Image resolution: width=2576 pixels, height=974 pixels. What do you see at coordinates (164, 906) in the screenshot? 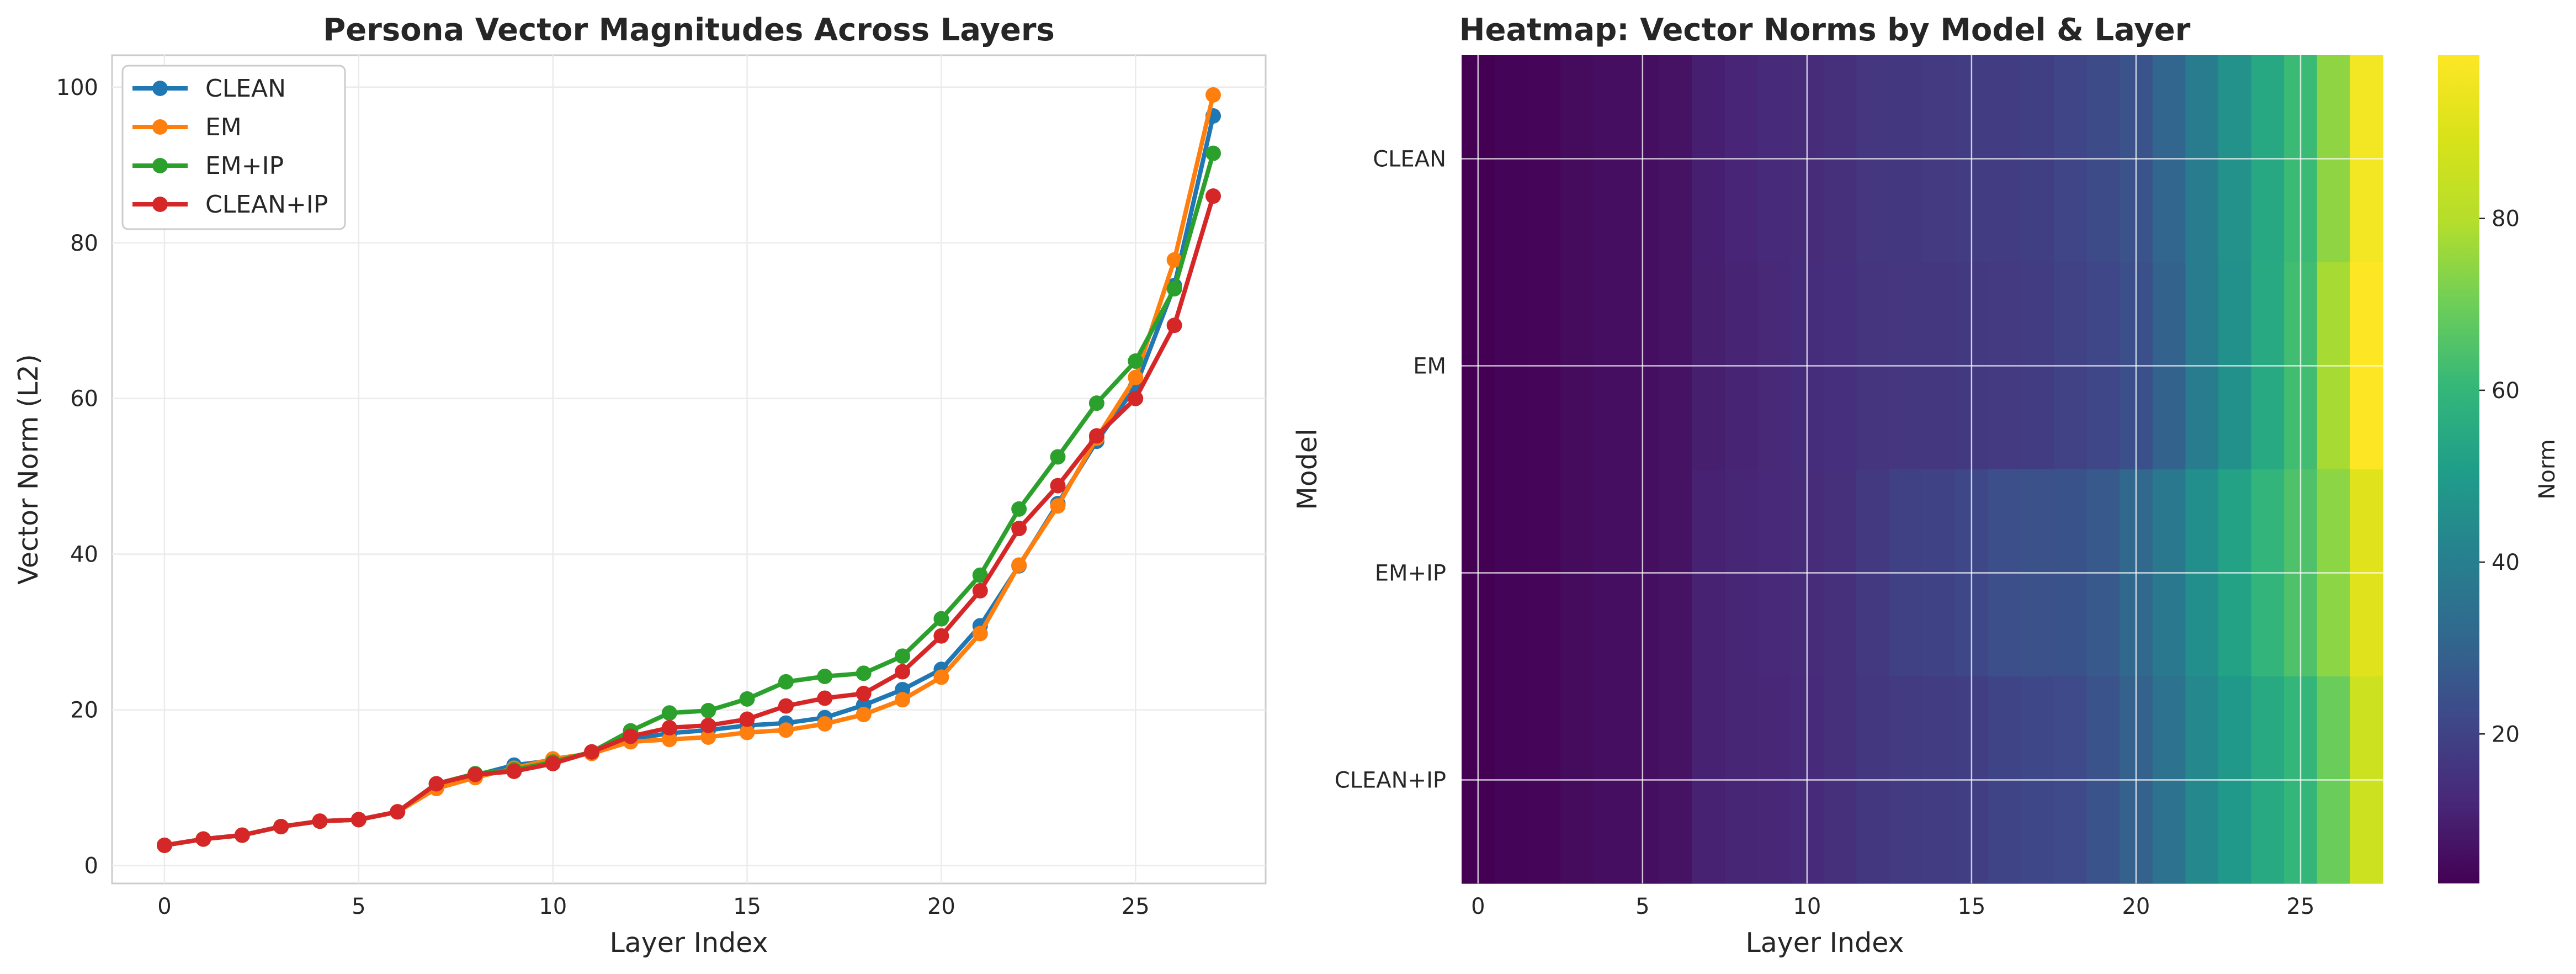
I see `x-tick-label: 0` at bounding box center [164, 906].